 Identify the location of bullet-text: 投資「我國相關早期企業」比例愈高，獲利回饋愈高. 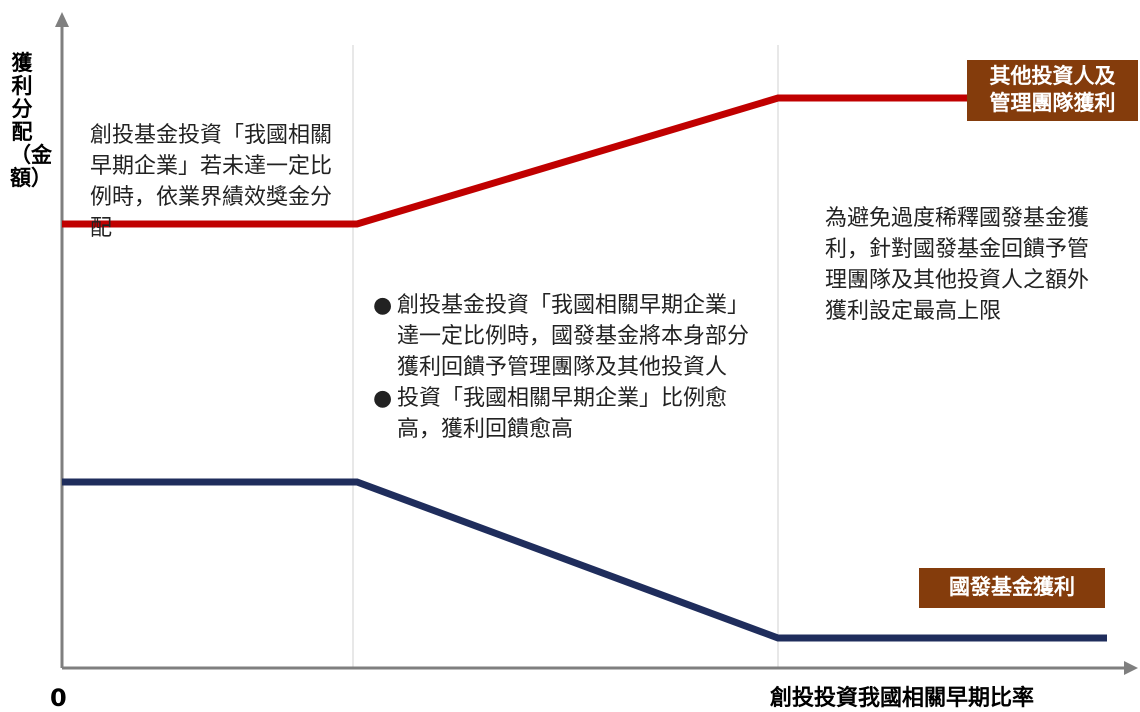
(562, 414).